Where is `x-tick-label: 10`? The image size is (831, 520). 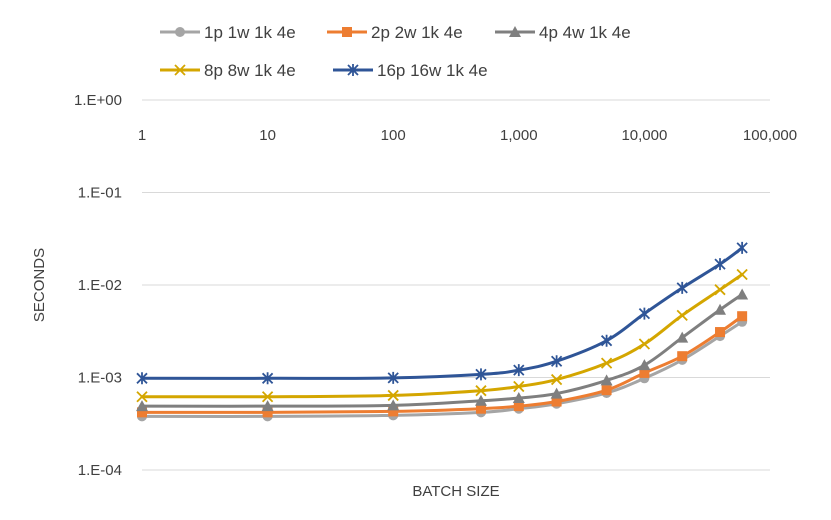 x-tick-label: 10 is located at coordinates (267, 135).